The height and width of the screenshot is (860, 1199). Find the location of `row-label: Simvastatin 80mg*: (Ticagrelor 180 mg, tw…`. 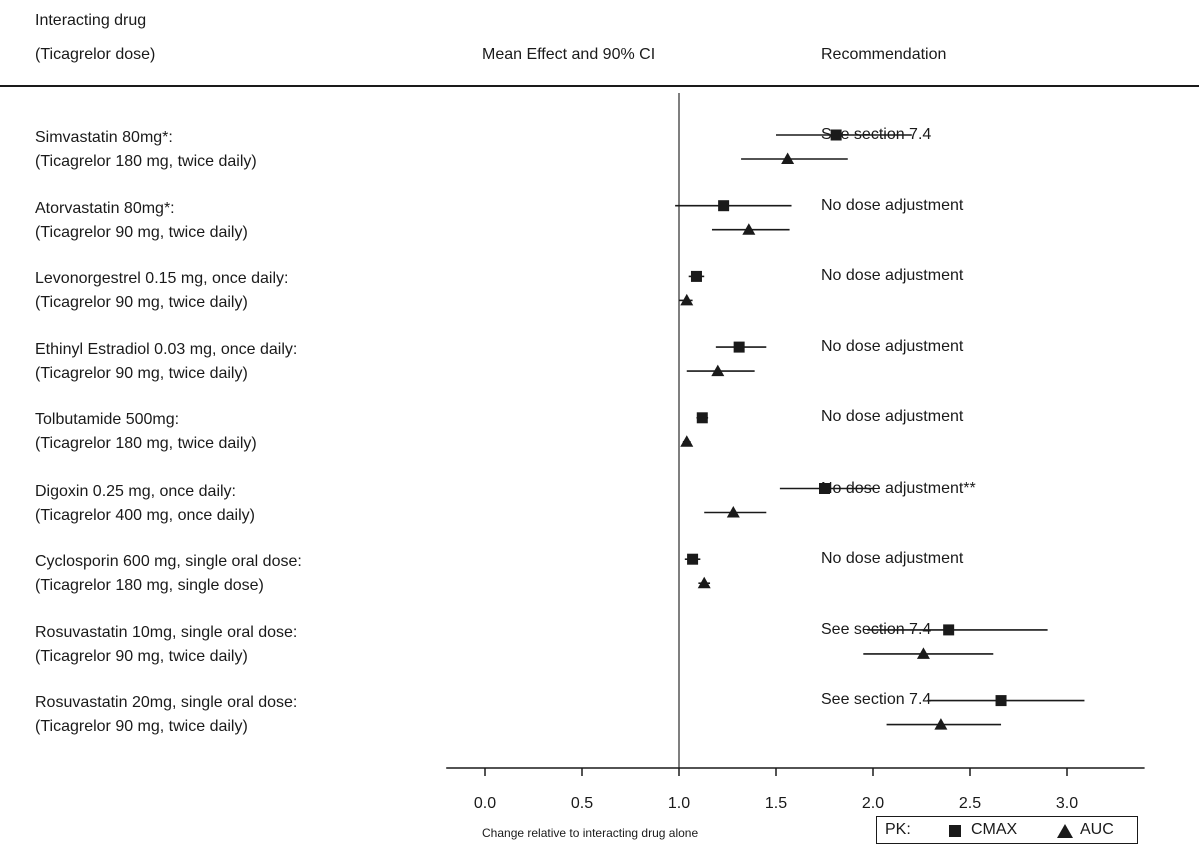

row-label: Simvastatin 80mg*: (Ticagrelor 180 mg, tw… is located at coordinates (146, 150).